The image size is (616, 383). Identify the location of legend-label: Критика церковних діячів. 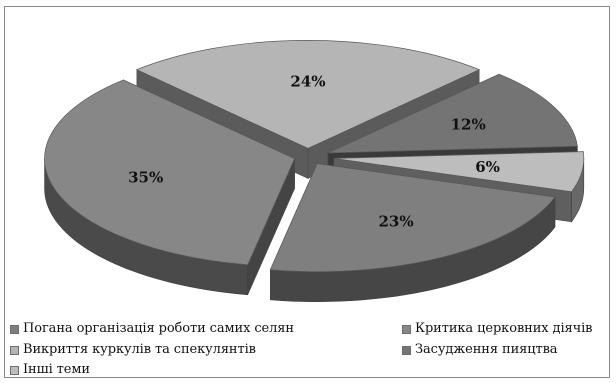
(504, 328).